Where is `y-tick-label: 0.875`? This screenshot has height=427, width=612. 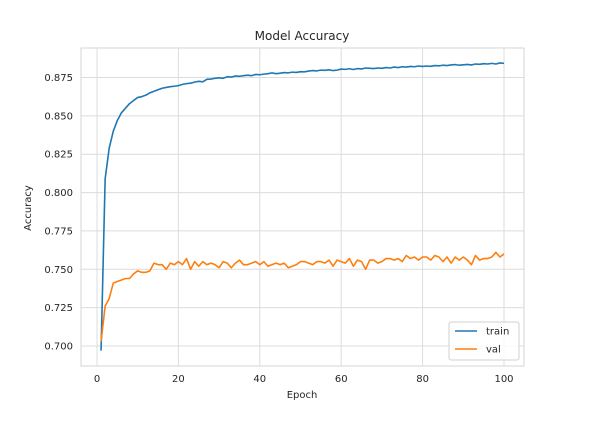
y-tick-label: 0.875 is located at coordinates (58, 78).